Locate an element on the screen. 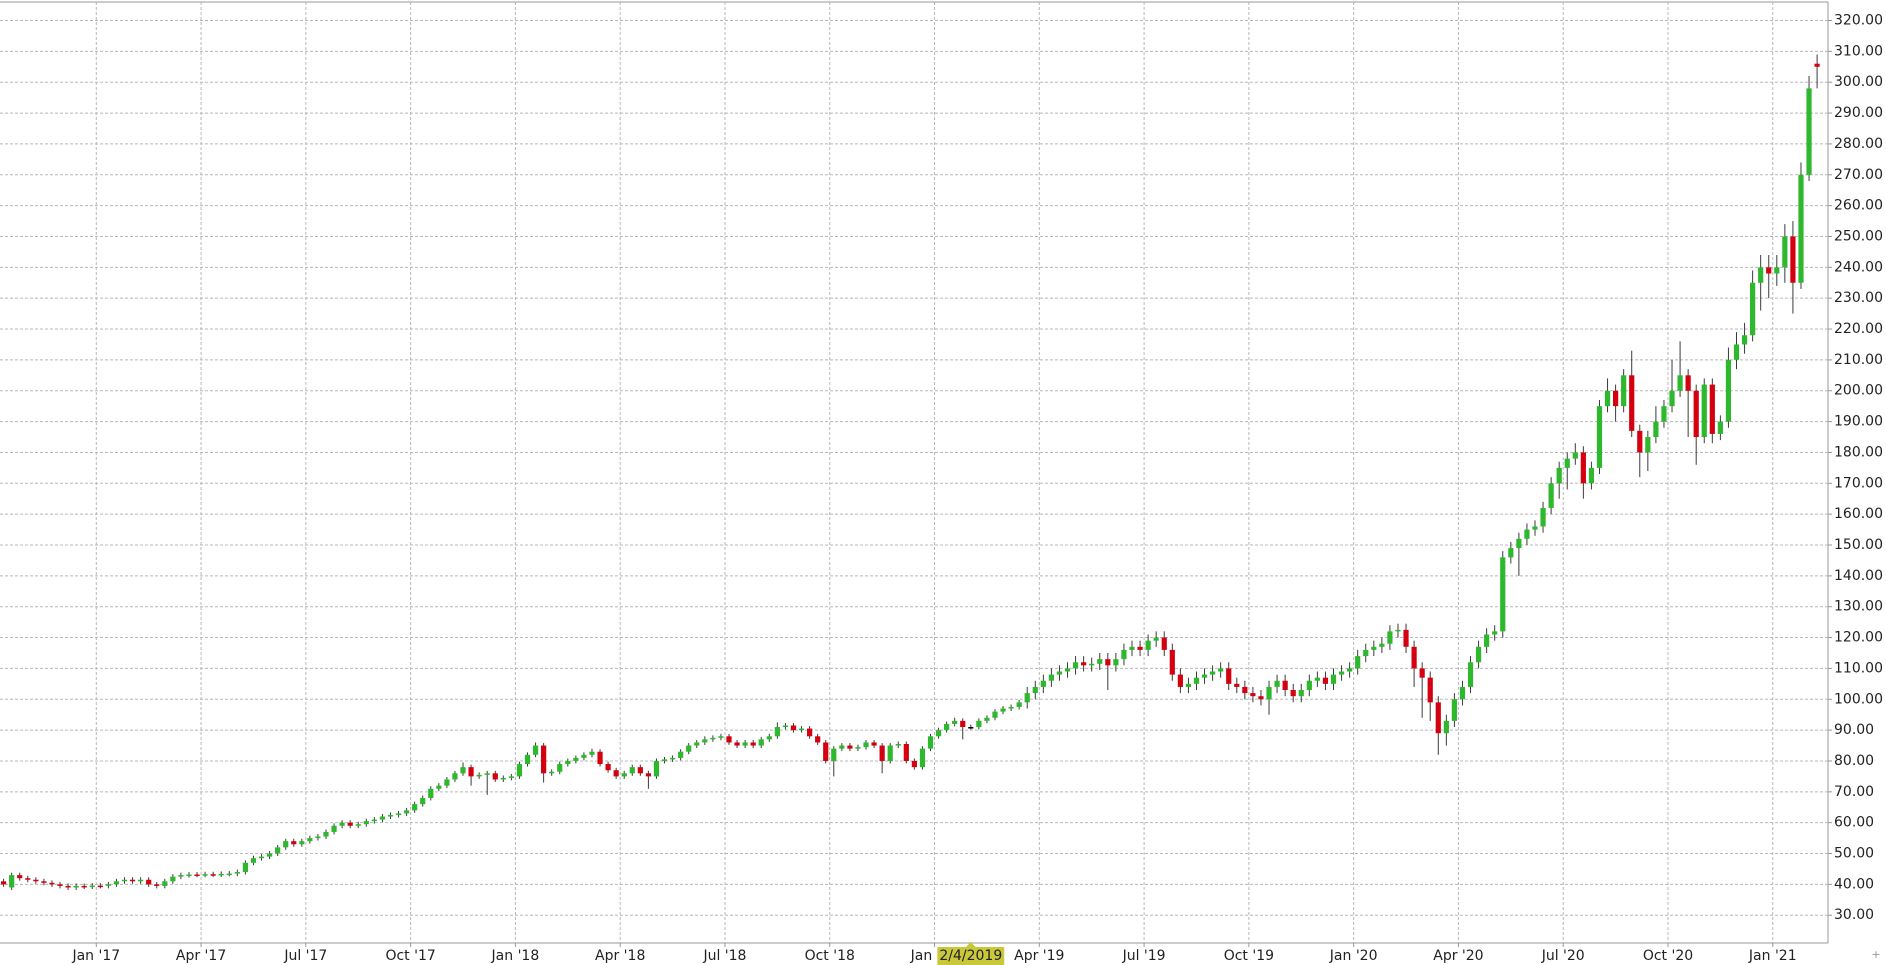 The image size is (1886, 965). y-tick-label: 60.00 is located at coordinates (1854, 823).